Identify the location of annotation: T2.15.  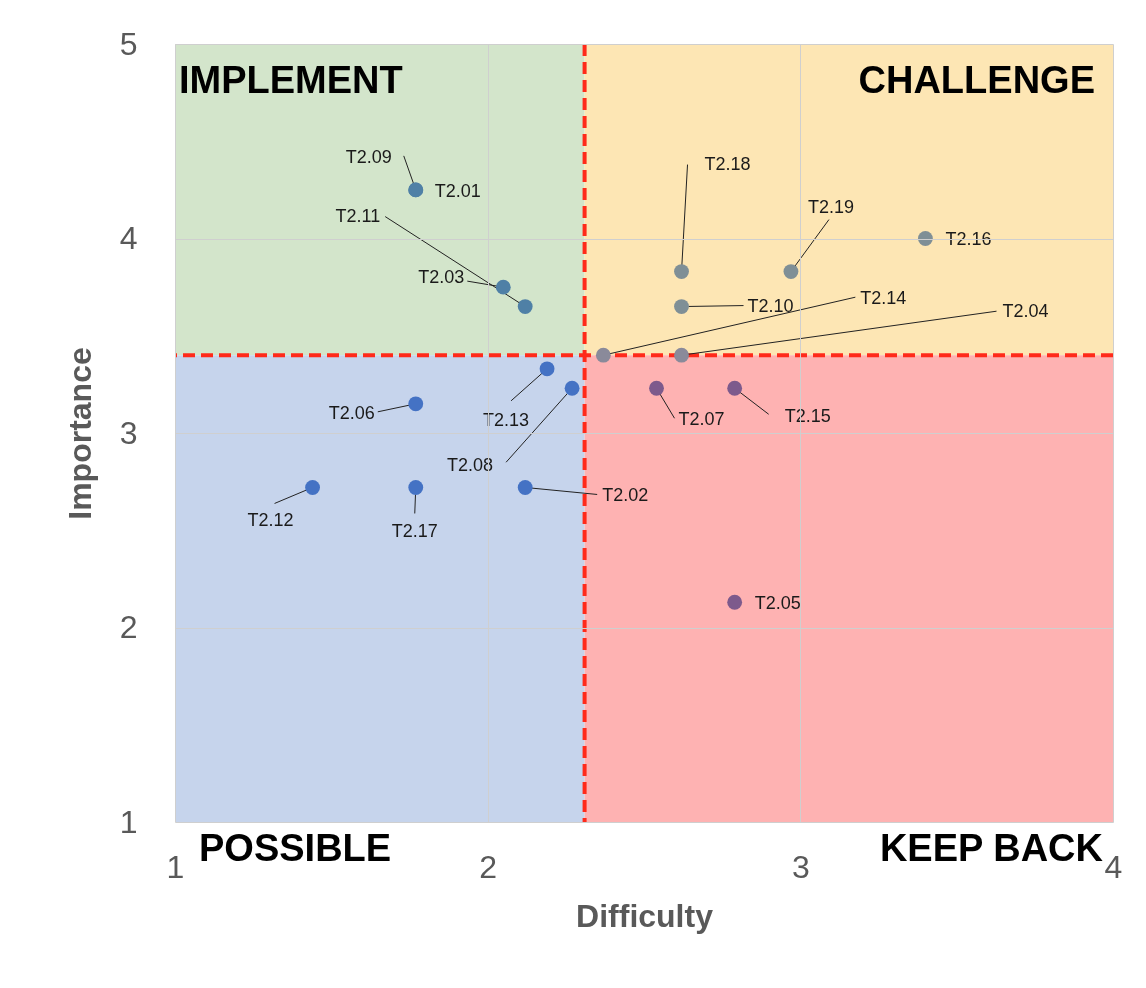
(807, 416).